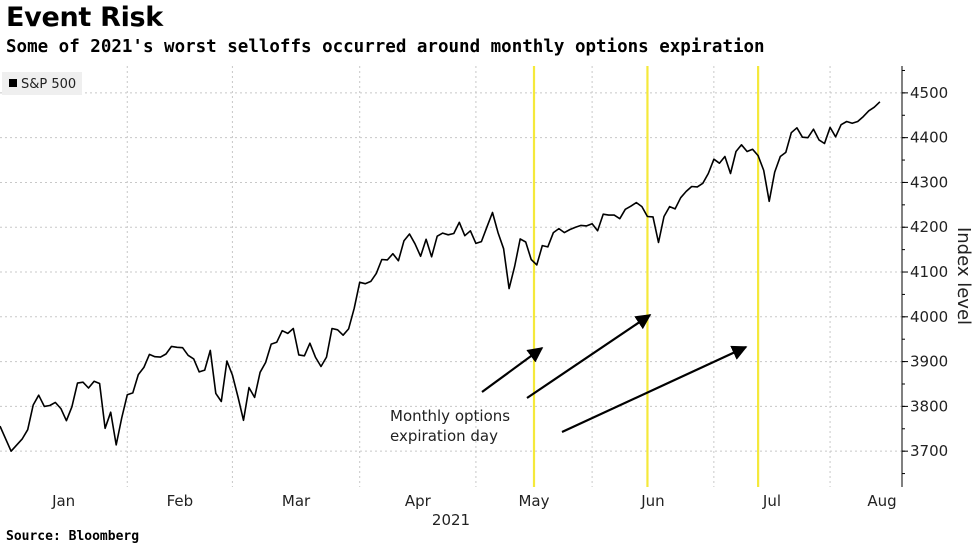 This screenshot has height=549, width=977. I want to click on x-tick-label: Mar, so click(296, 501).